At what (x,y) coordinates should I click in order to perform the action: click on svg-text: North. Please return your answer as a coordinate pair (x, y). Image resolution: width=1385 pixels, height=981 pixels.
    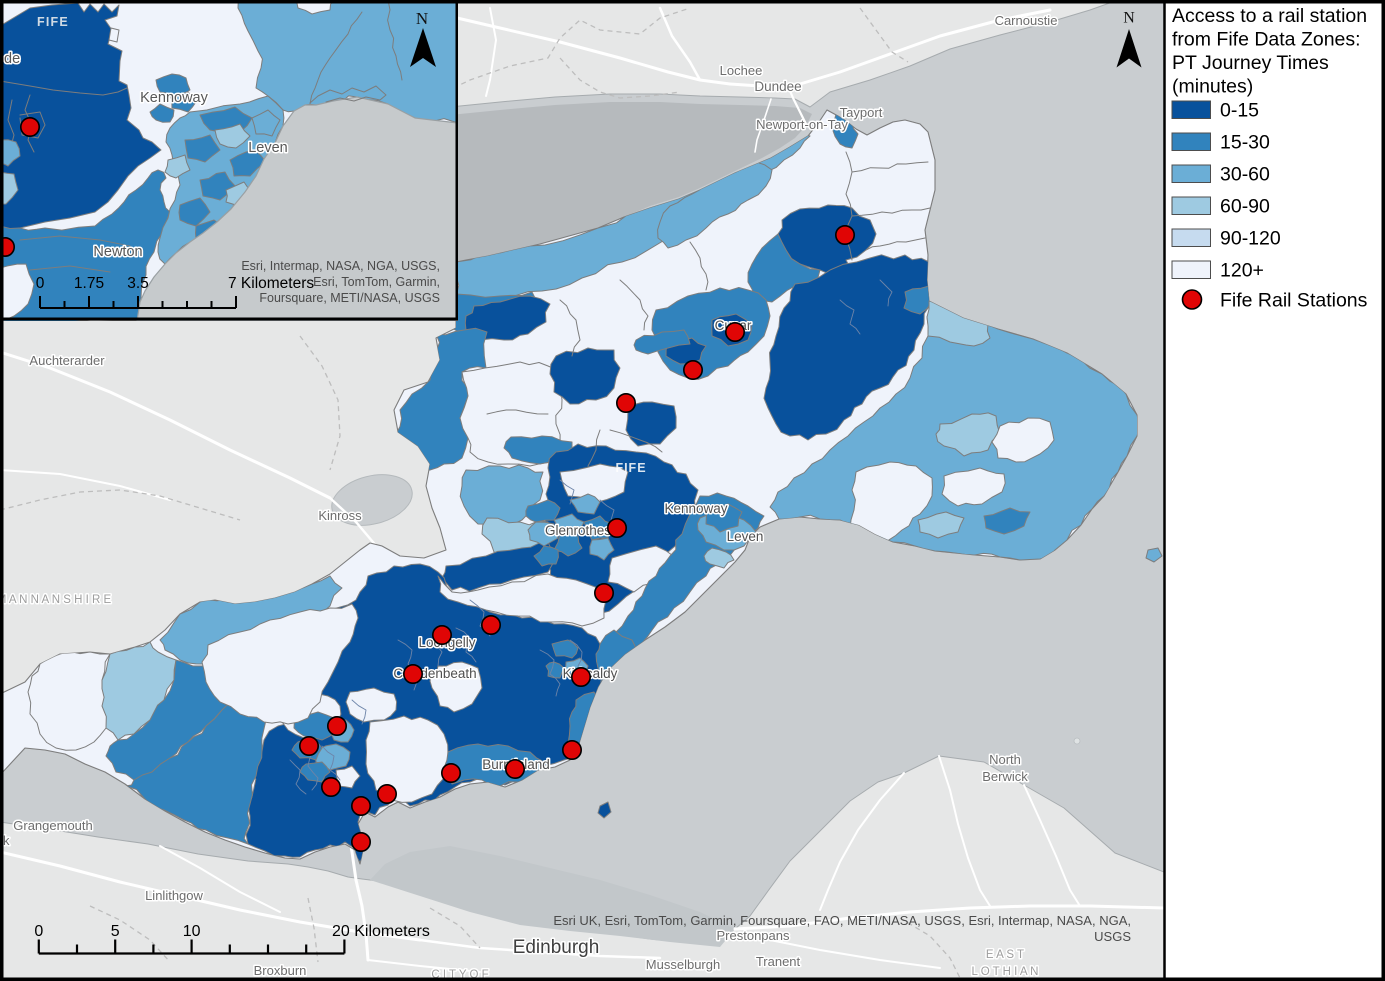
    Looking at the image, I should click on (1005, 759).